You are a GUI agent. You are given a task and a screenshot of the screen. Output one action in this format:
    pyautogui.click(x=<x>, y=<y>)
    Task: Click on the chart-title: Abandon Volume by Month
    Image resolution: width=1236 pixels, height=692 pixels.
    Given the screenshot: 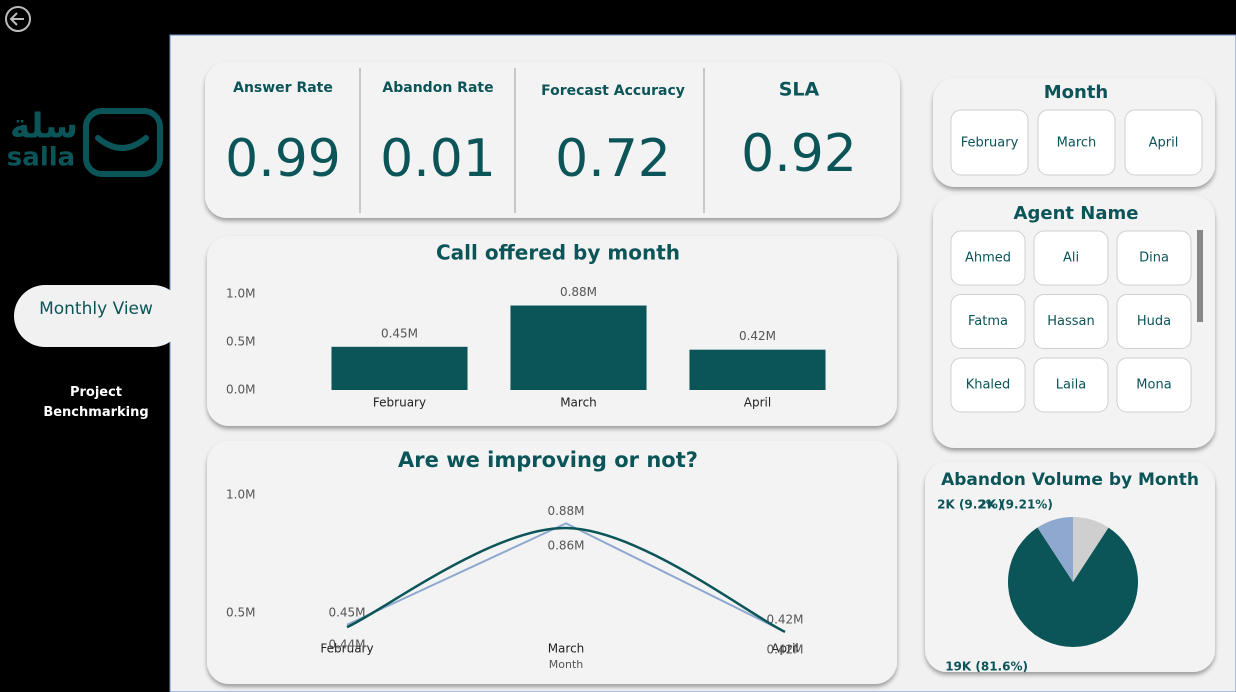 What is the action you would take?
    pyautogui.click(x=1070, y=480)
    